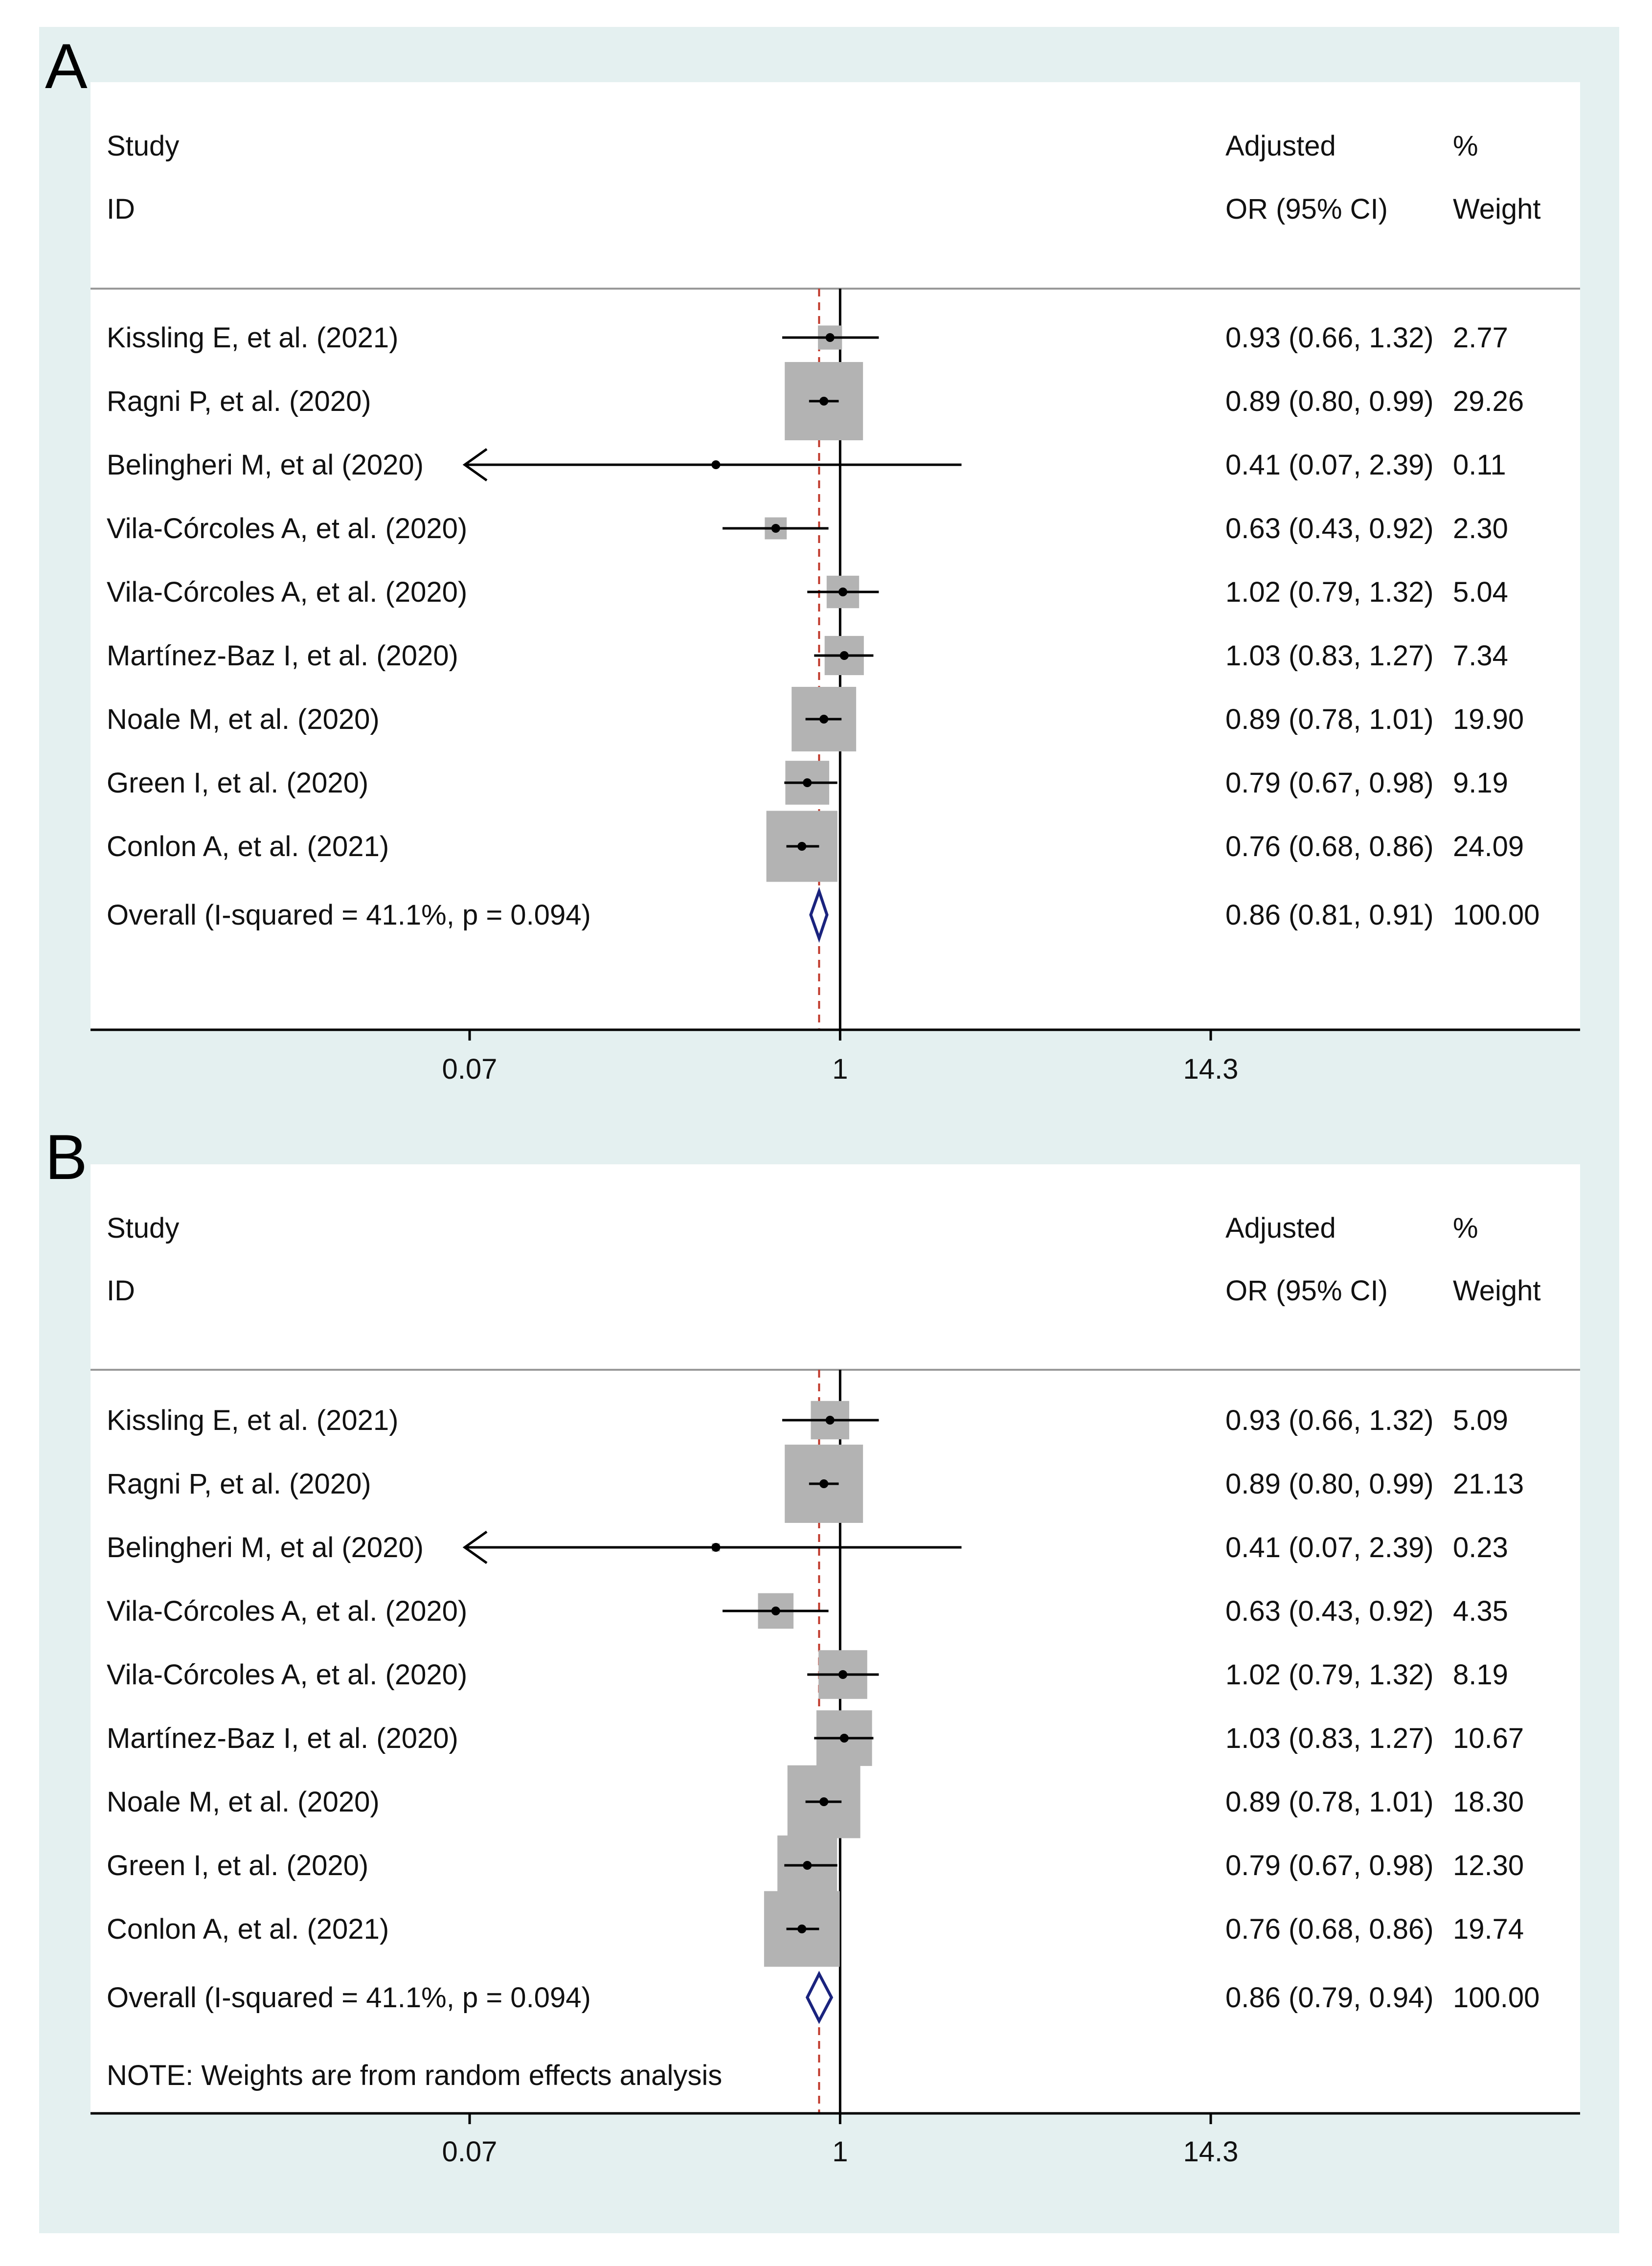 The image size is (1652, 2266). I want to click on study-weight: 10.67, so click(1488, 1738).